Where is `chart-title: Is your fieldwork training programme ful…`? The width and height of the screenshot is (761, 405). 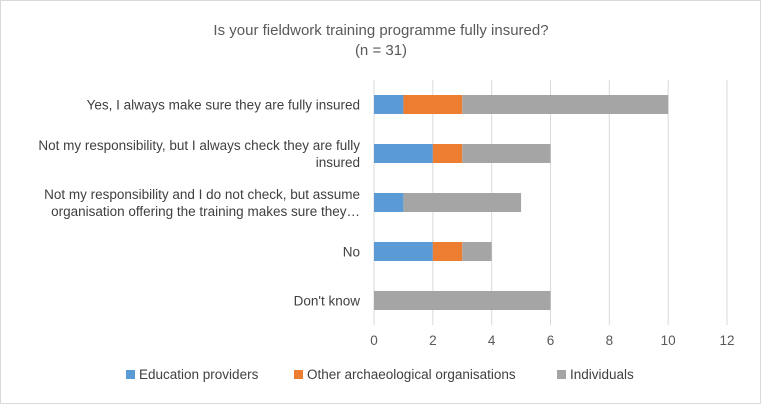 chart-title: Is your fieldwork training programme ful… is located at coordinates (380, 30).